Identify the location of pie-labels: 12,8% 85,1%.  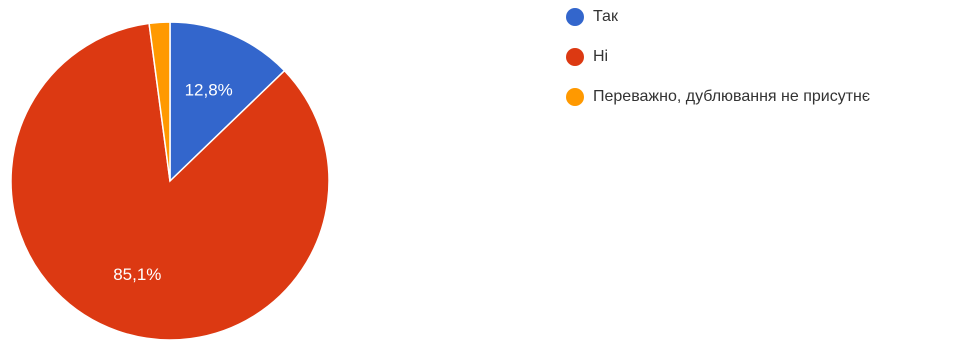
(173, 182).